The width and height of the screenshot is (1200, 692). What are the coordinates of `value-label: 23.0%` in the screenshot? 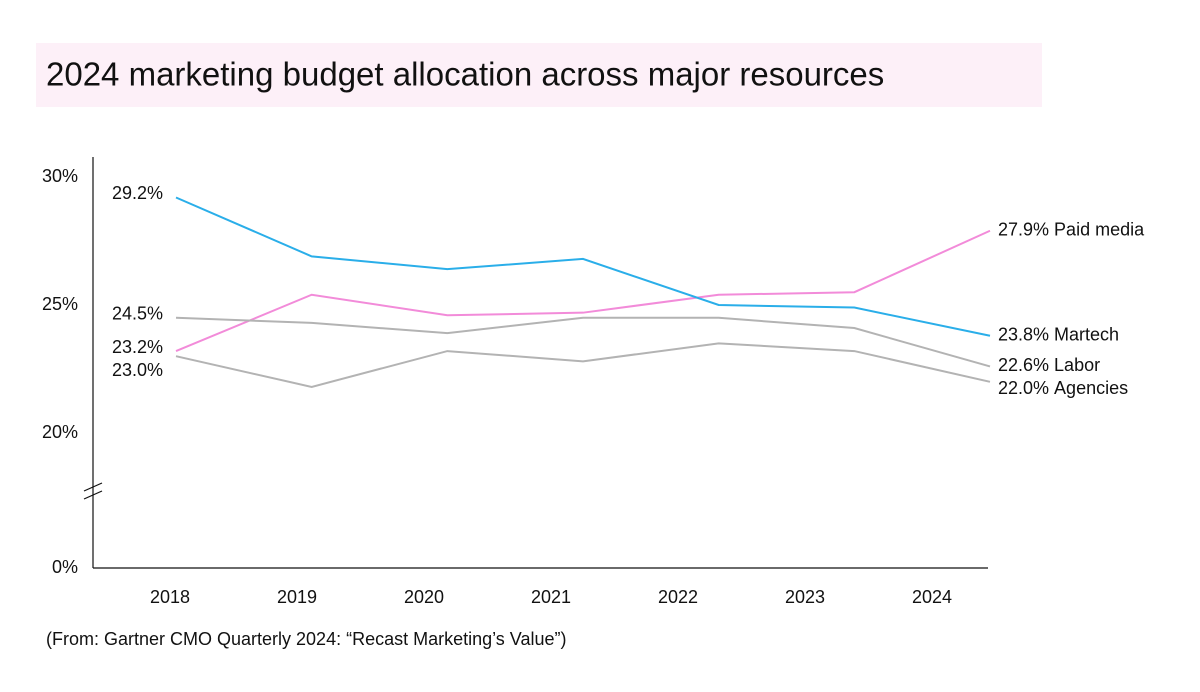 It's located at (137, 370).